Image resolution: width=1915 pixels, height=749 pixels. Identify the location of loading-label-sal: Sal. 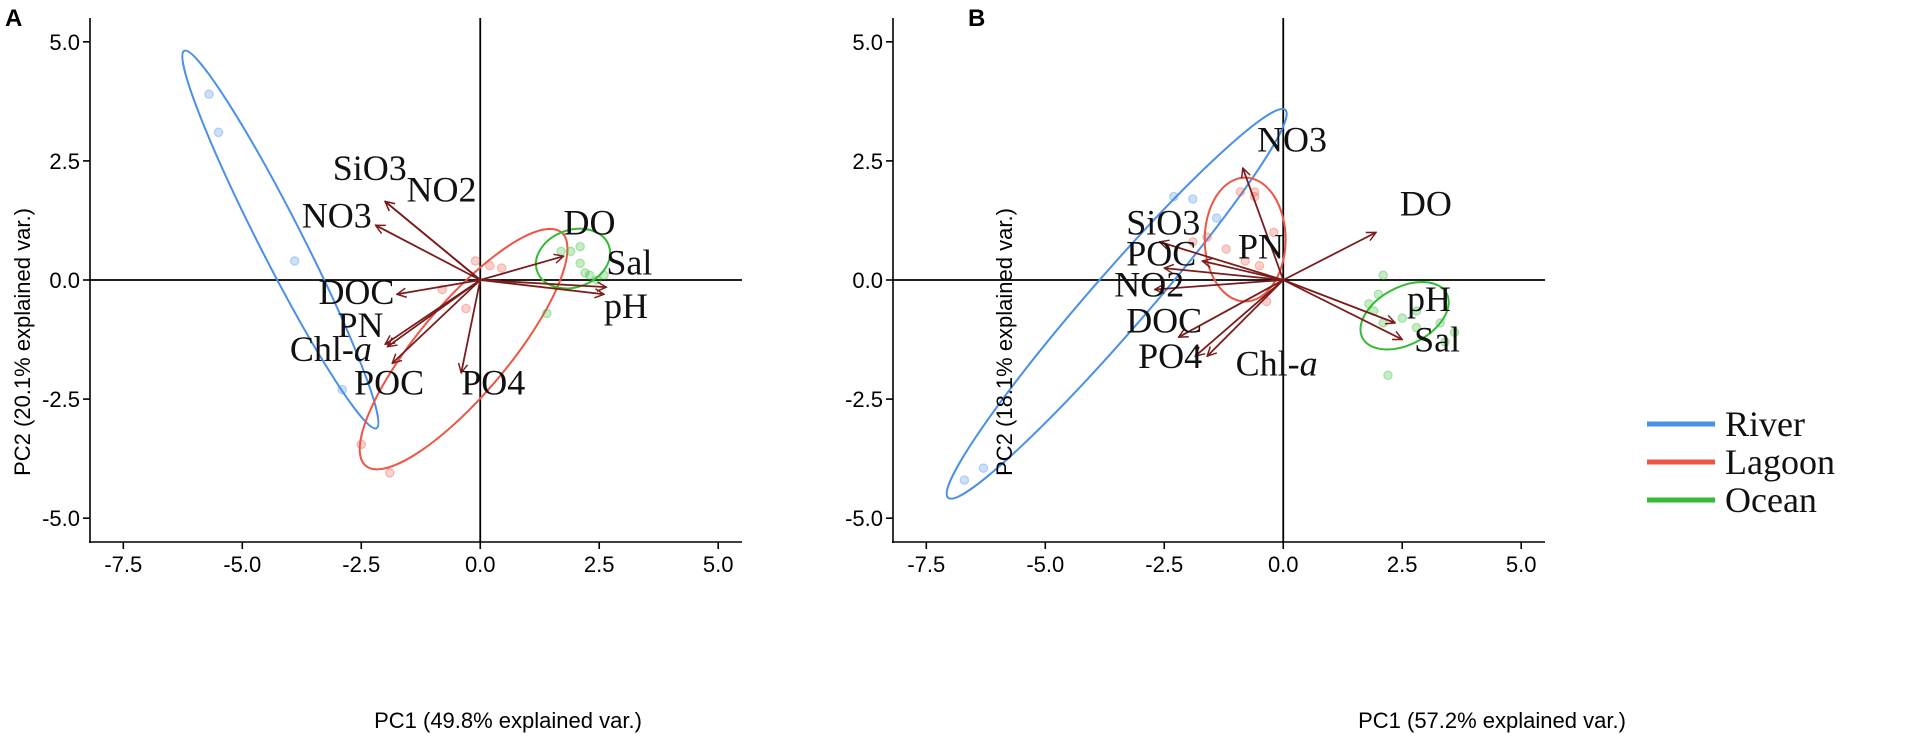
(1437, 339).